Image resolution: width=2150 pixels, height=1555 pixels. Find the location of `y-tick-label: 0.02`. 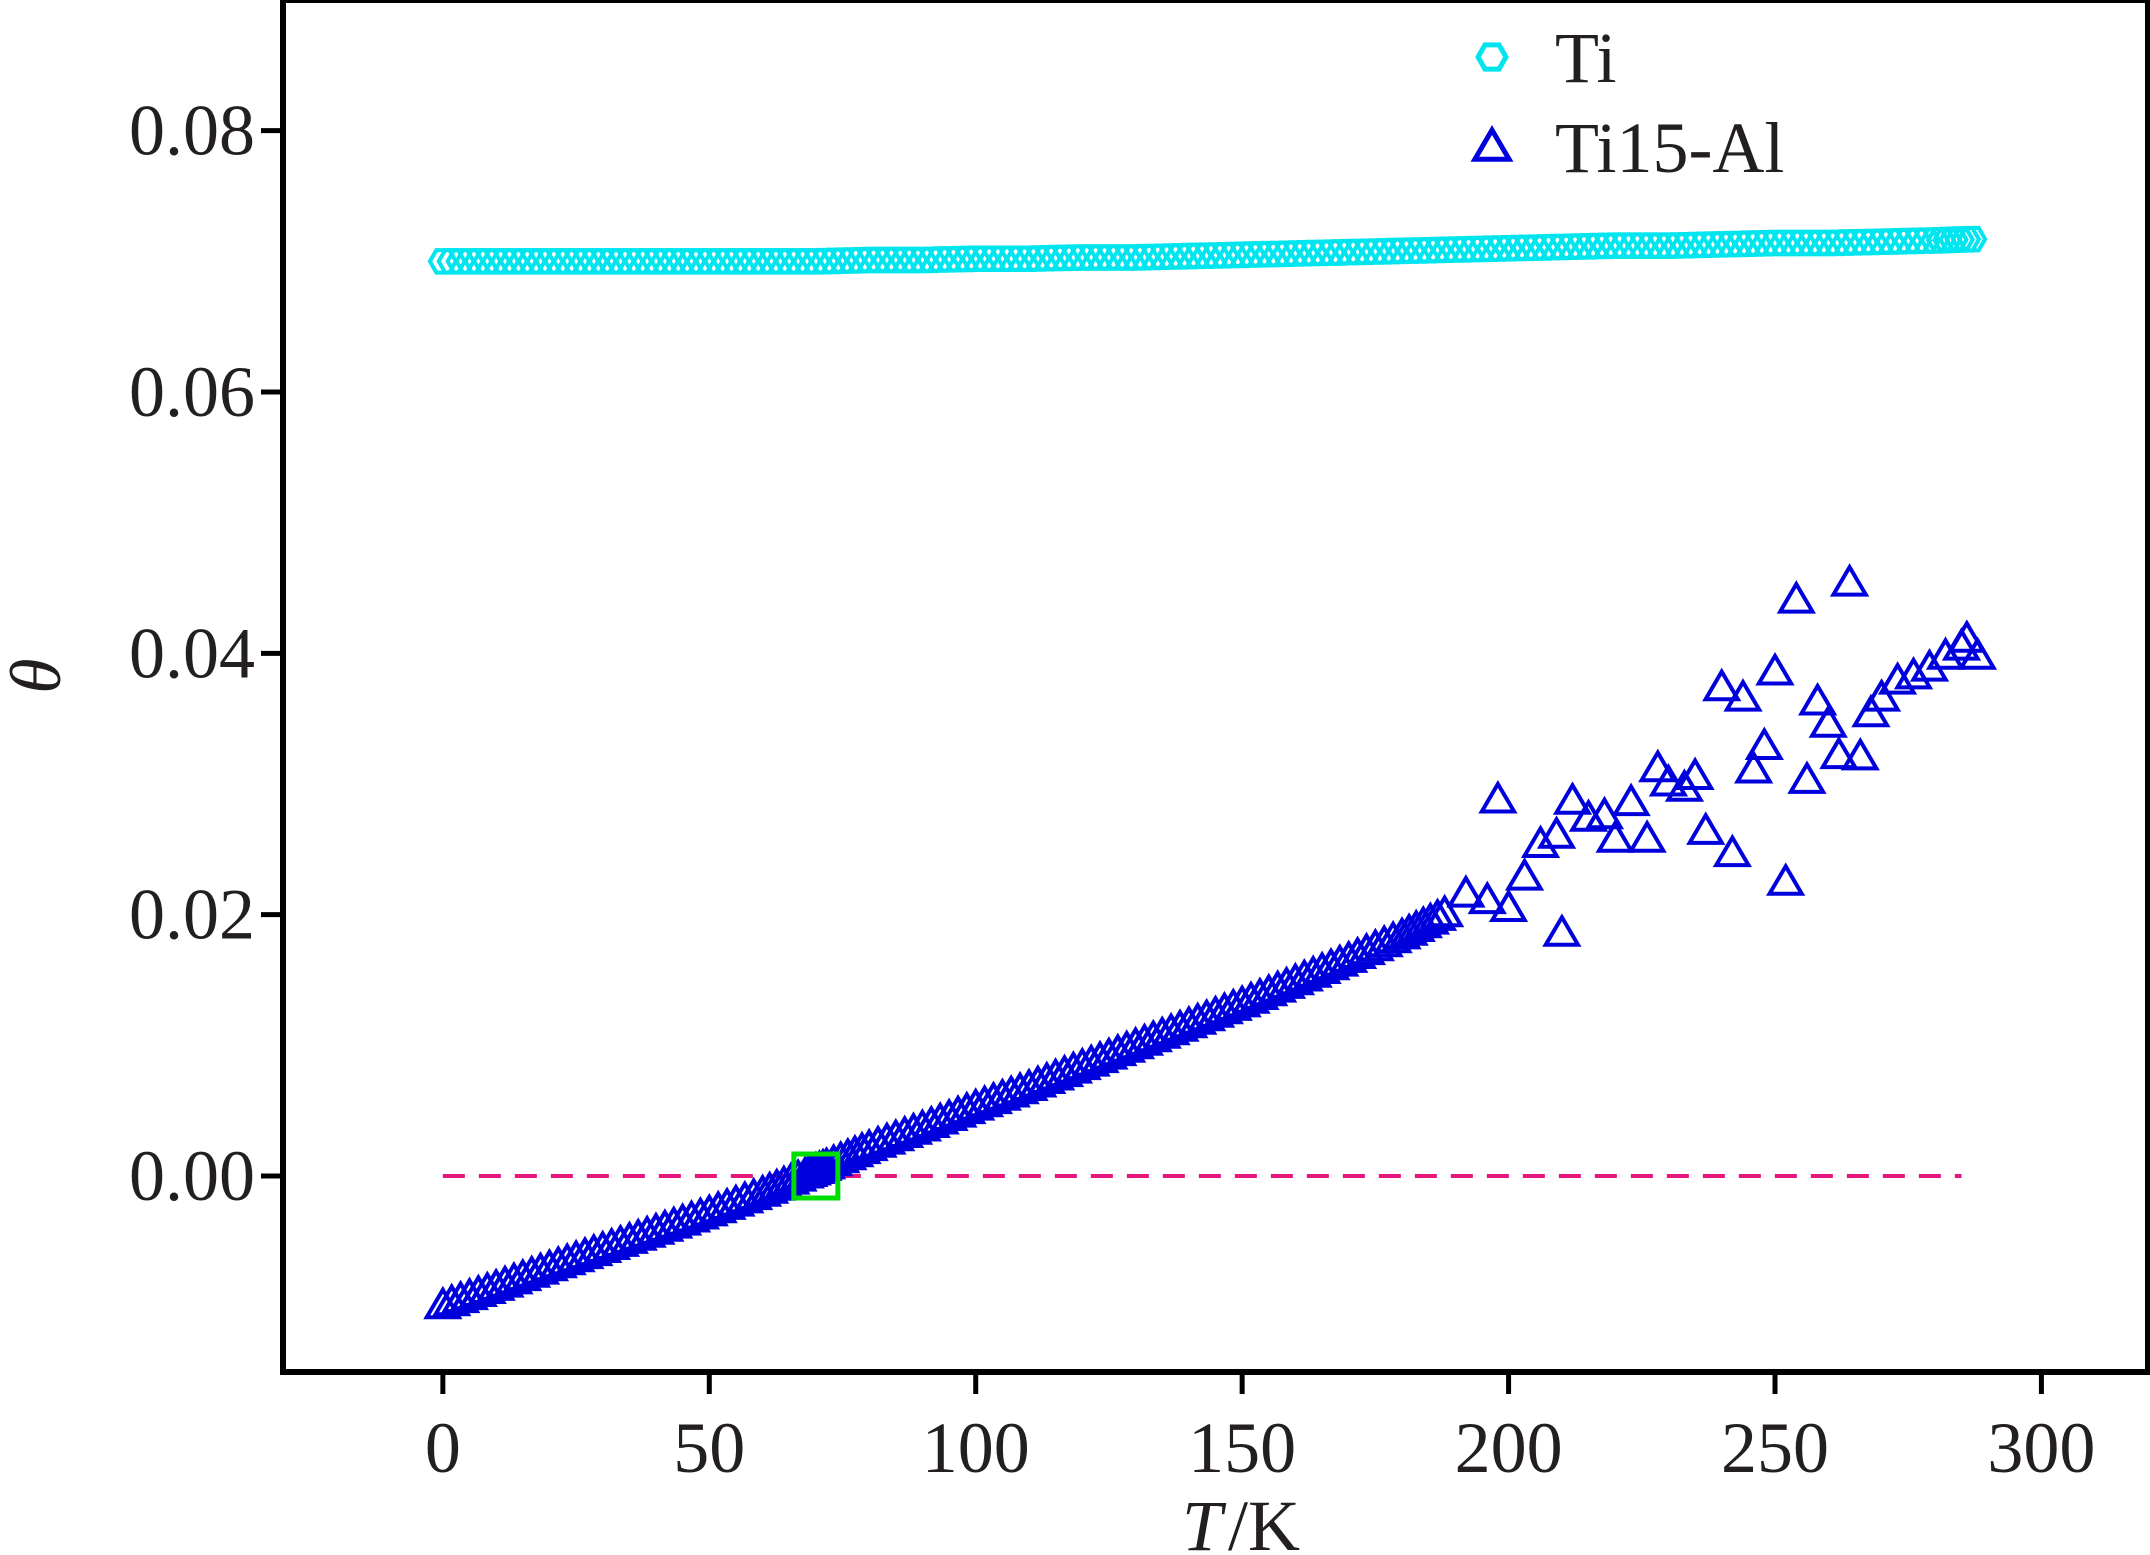

y-tick-label: 0.02 is located at coordinates (192, 915).